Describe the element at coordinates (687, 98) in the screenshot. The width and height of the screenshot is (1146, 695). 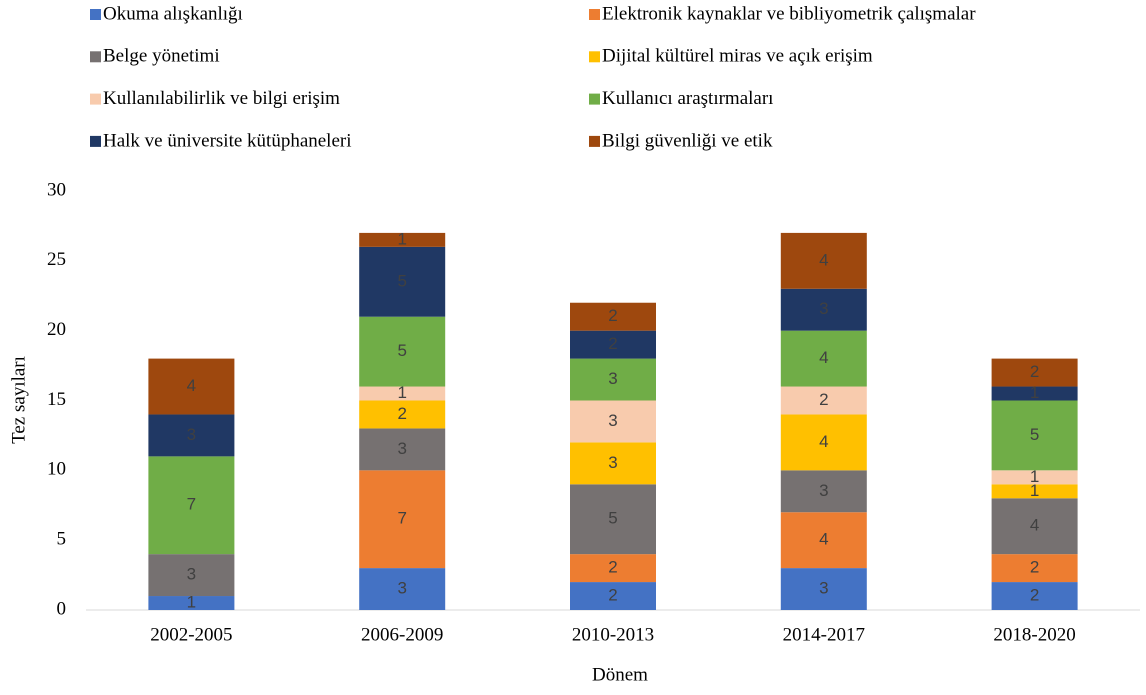
I see `legend-label: Kullanıcı araştırmaları` at that location.